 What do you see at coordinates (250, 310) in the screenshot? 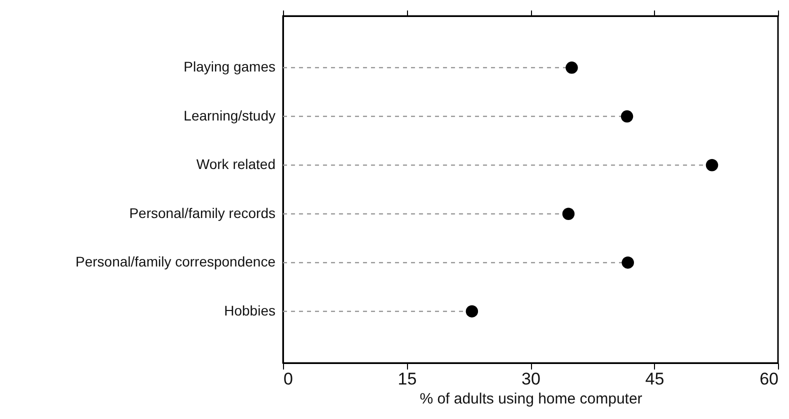
I see `y-tick-label: Hobbies` at bounding box center [250, 310].